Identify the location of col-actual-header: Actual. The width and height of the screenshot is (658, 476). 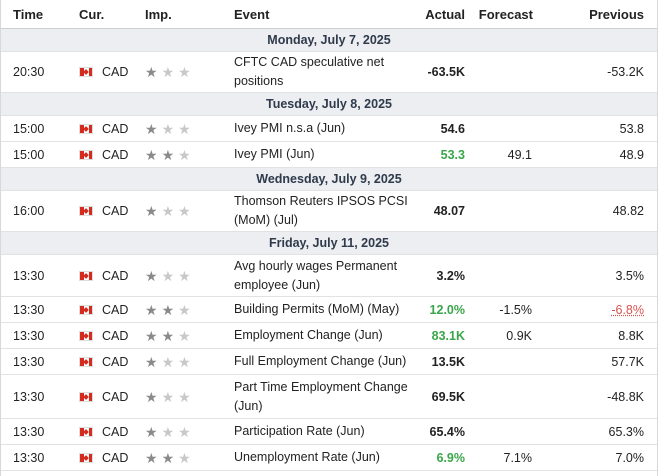
(445, 14).